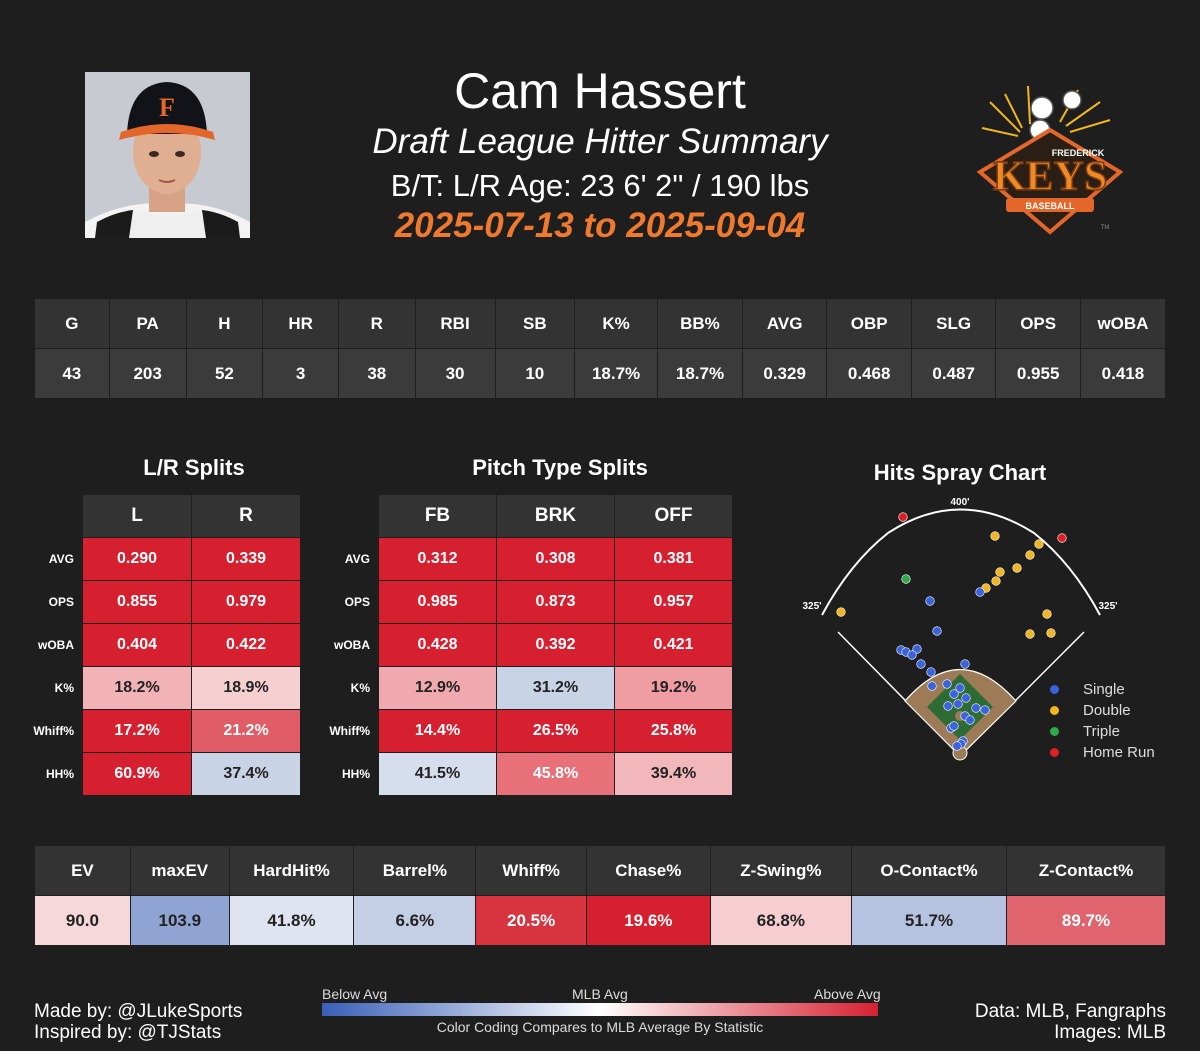 Image resolution: width=1200 pixels, height=1051 pixels. Describe the element at coordinates (700, 323) in the screenshot. I see `season-stat-header: BB%` at that location.